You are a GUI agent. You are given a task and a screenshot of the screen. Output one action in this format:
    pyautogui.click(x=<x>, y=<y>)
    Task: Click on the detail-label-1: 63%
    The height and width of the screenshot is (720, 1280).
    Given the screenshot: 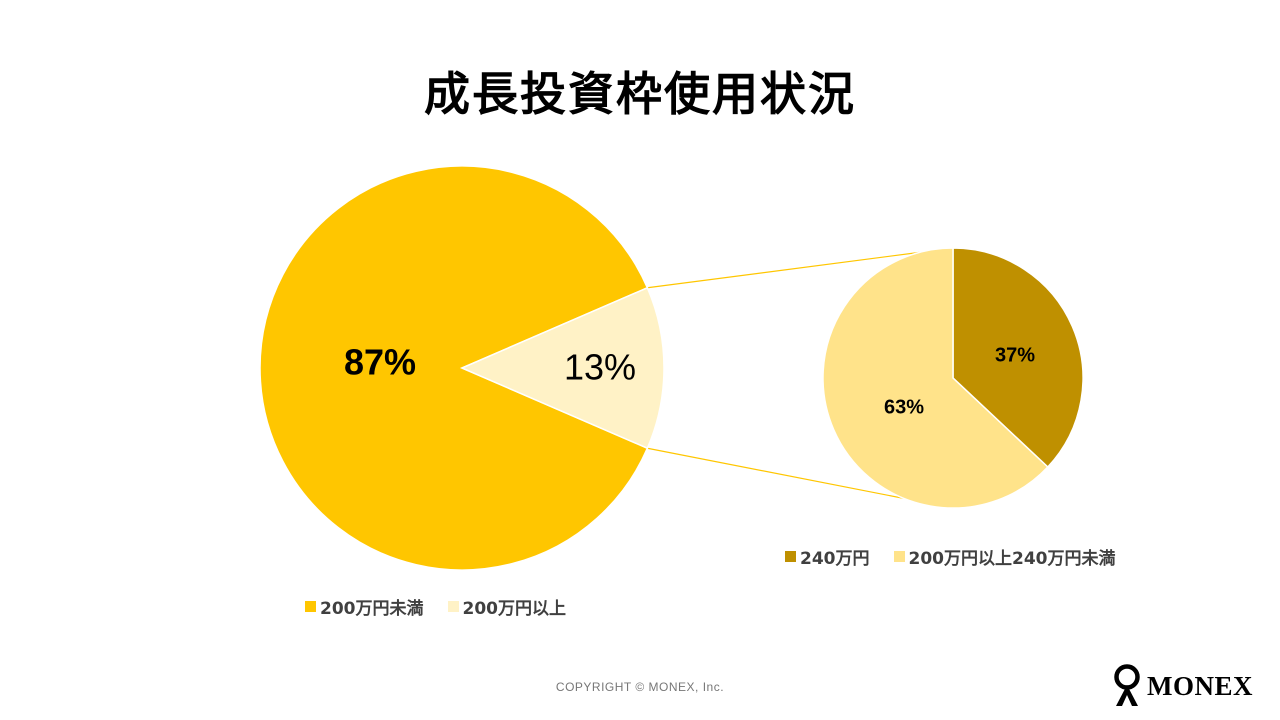 What is the action you would take?
    pyautogui.click(x=904, y=407)
    